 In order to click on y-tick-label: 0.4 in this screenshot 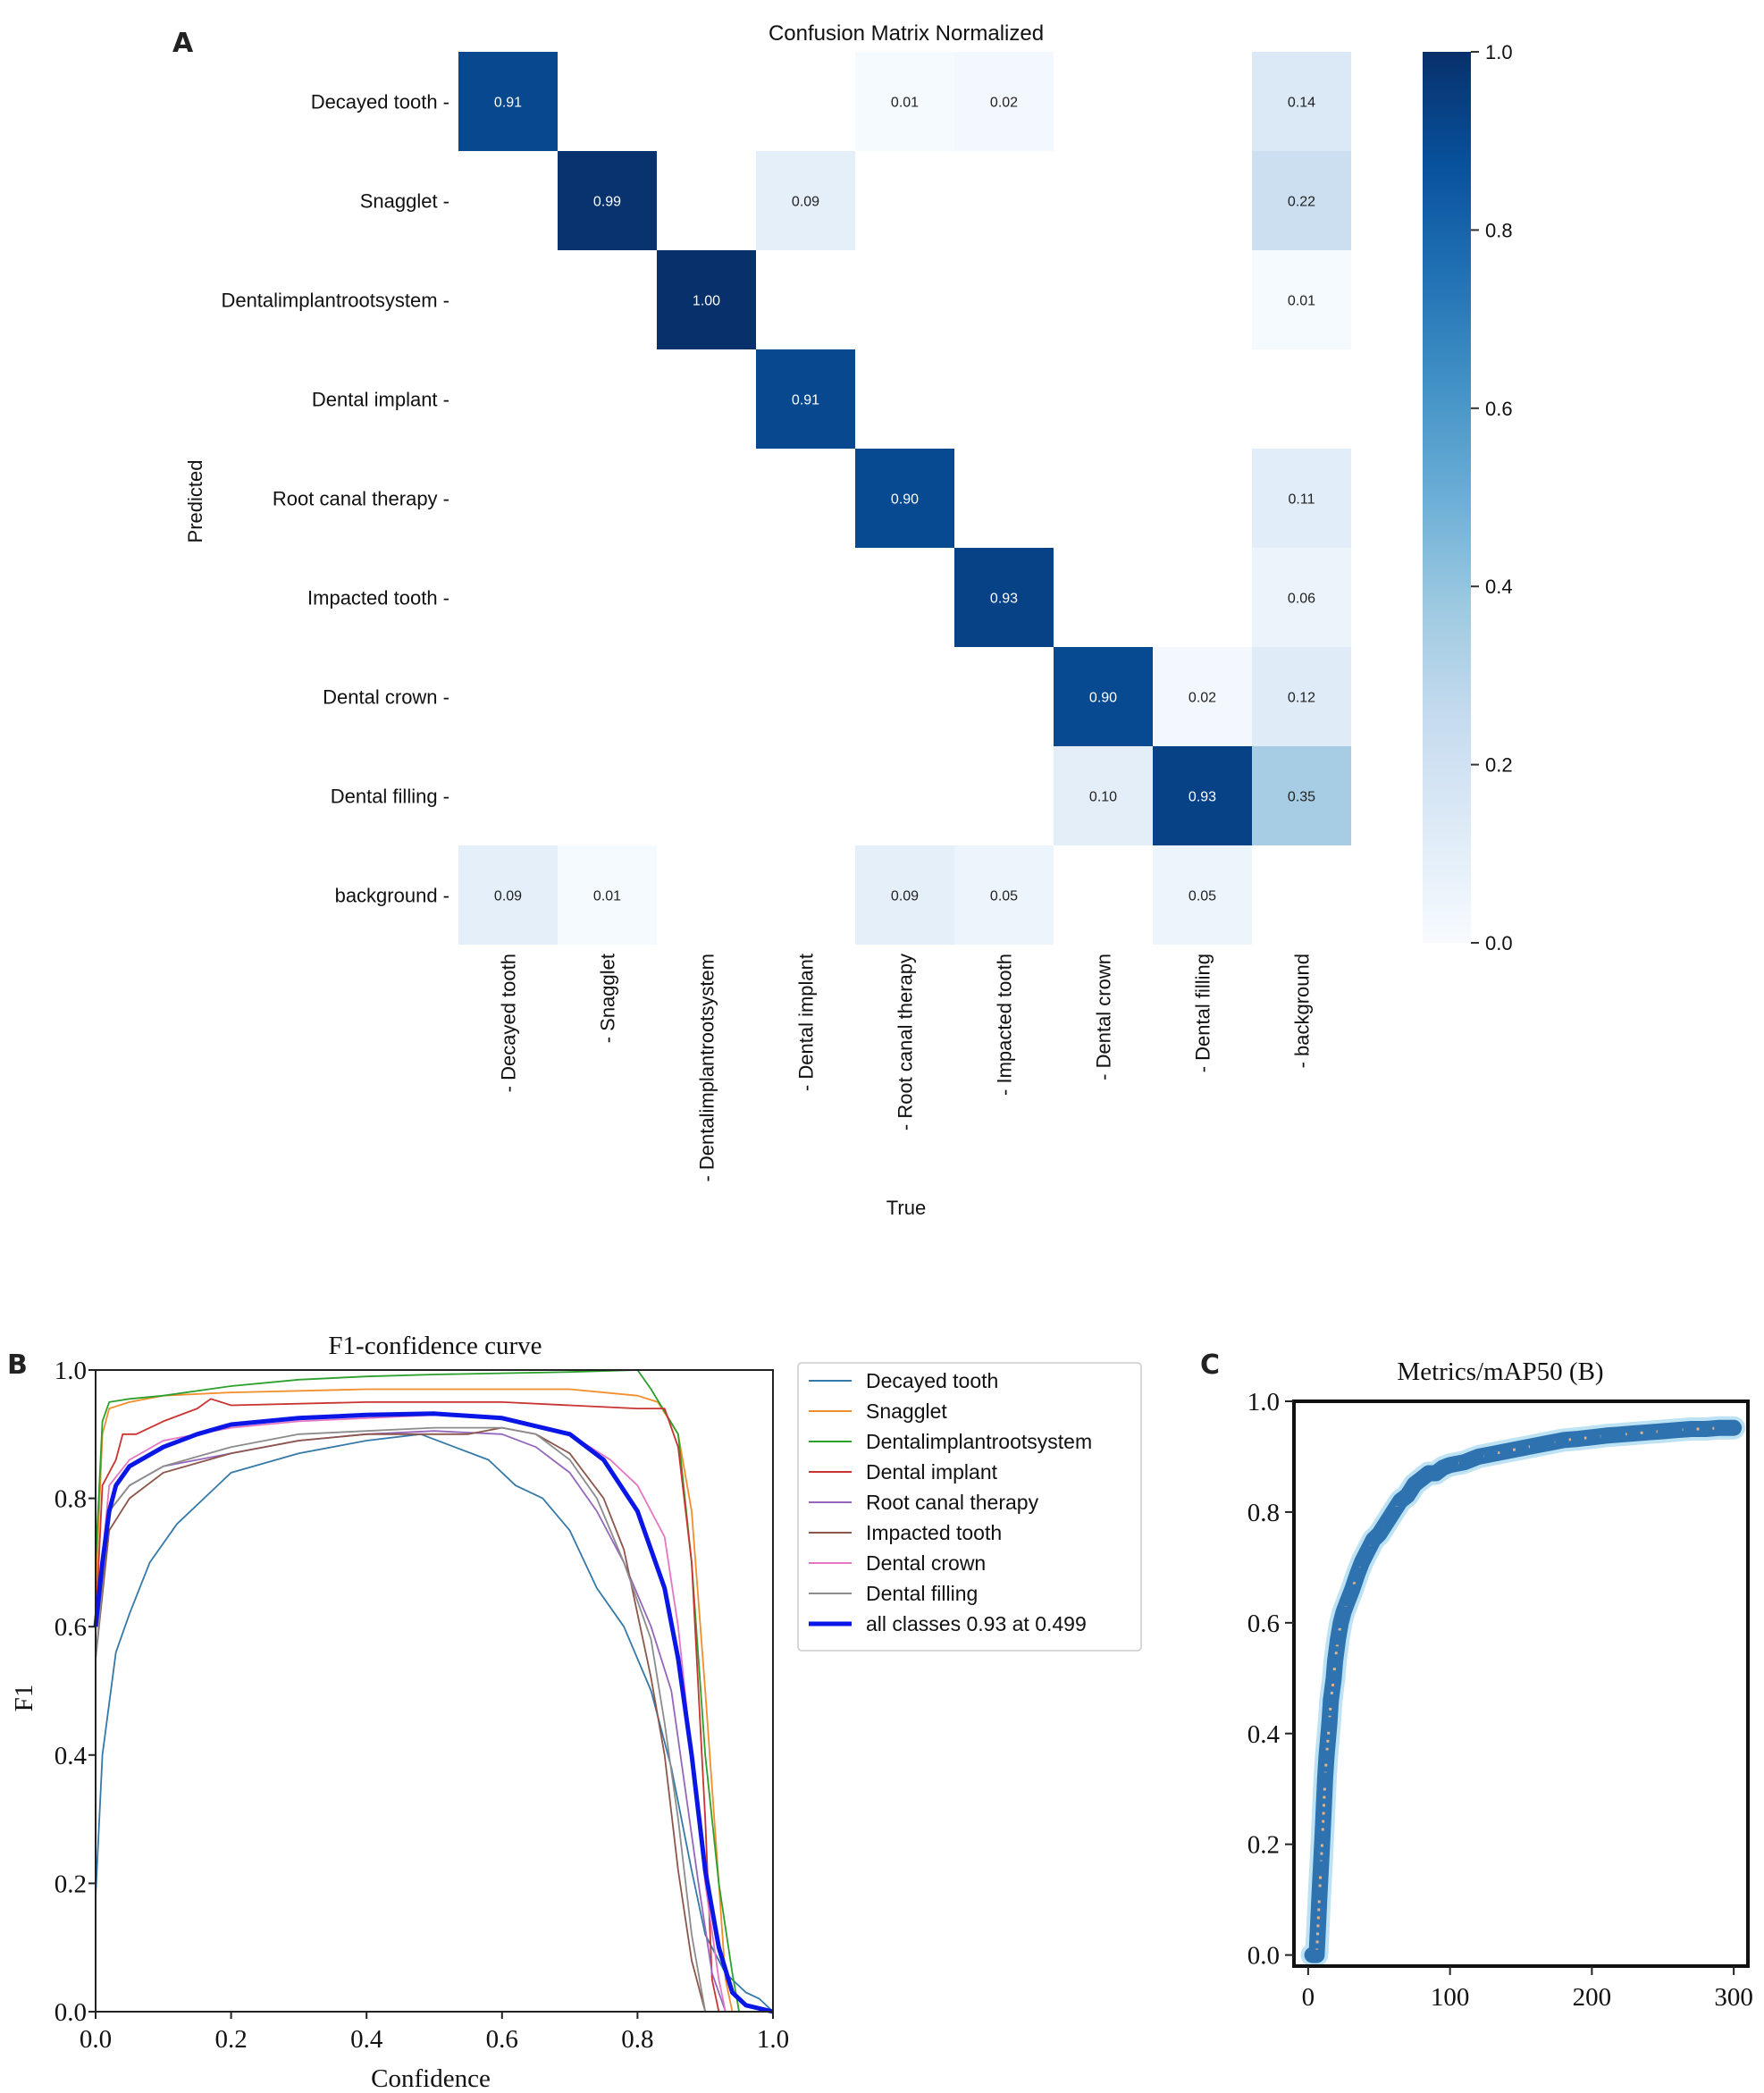, I will do `click(71, 1756)`.